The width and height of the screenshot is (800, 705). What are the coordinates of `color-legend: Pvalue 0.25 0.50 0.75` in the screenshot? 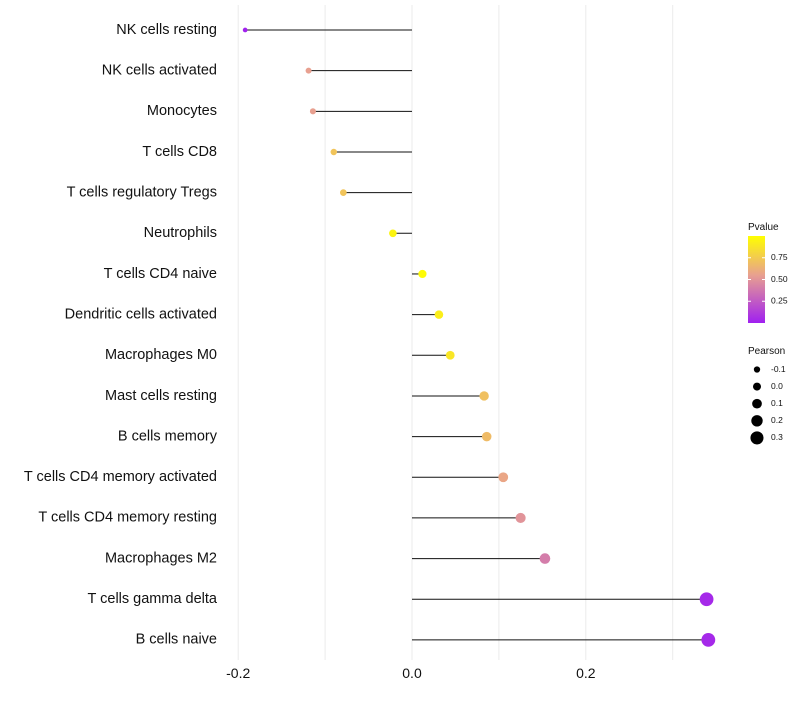 It's located at (768, 272).